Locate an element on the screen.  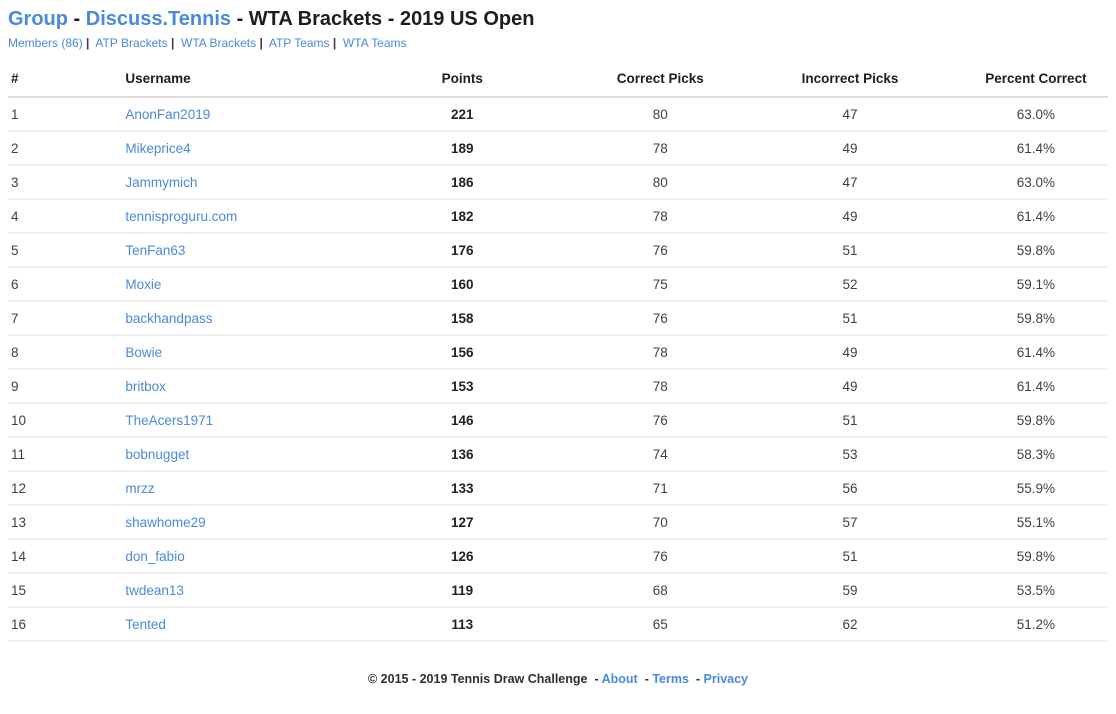
rank-cell: 8 is located at coordinates (65, 352).